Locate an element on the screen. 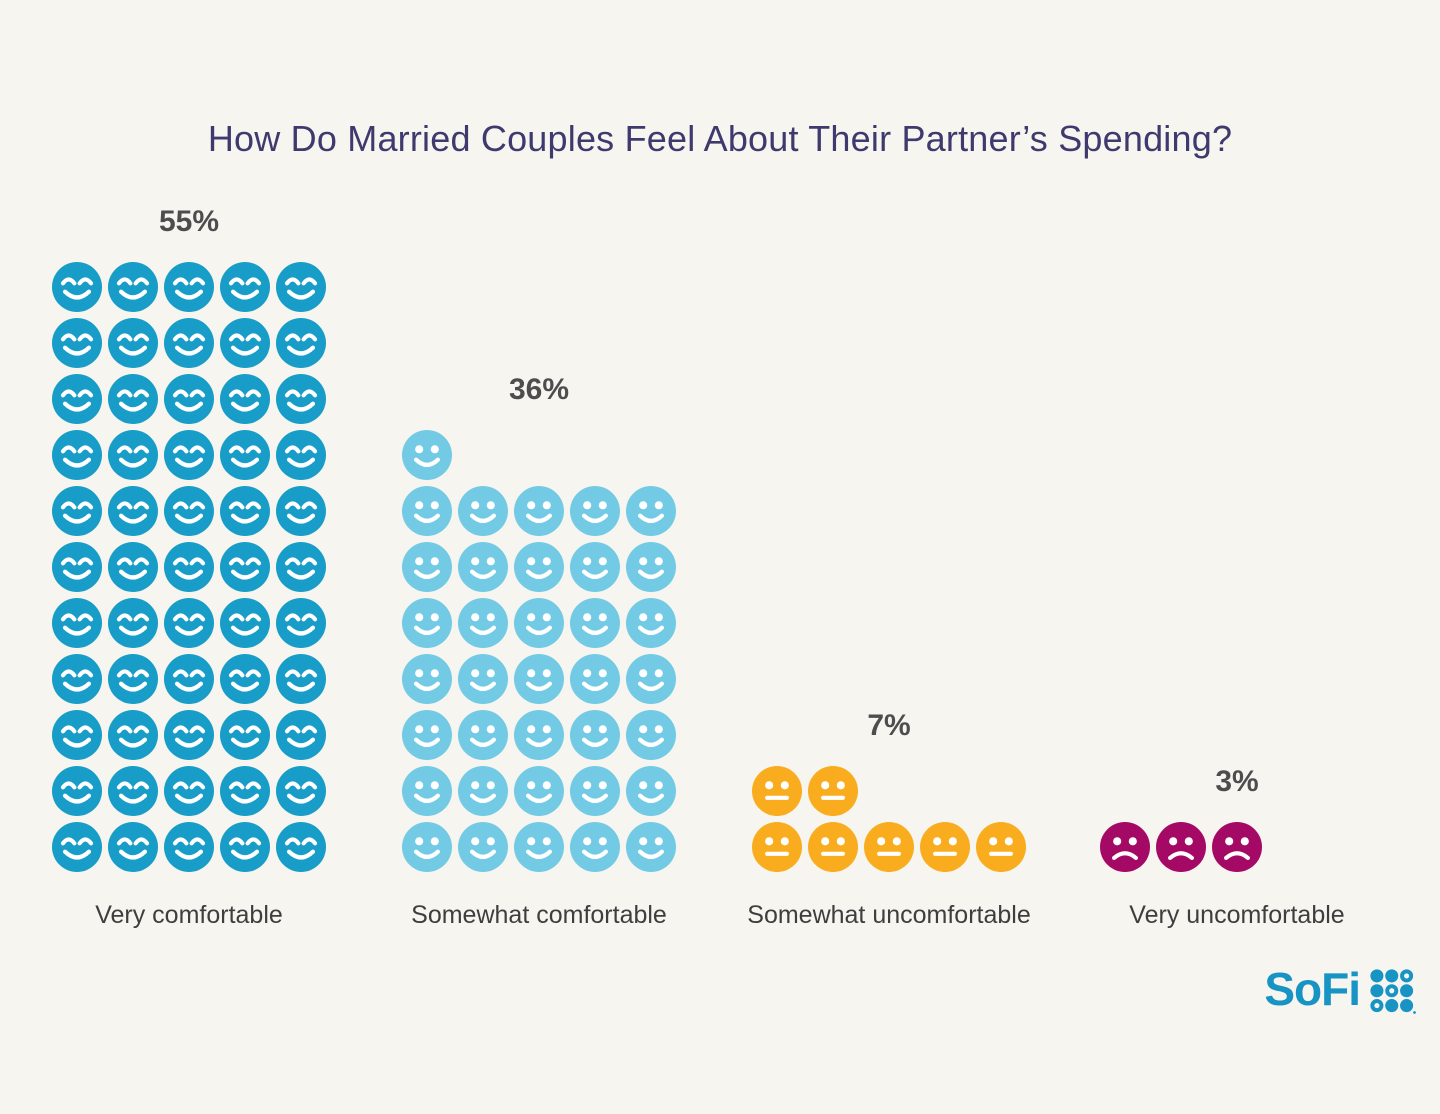  category-label: Somewhat uncomfortable is located at coordinates (889, 915).